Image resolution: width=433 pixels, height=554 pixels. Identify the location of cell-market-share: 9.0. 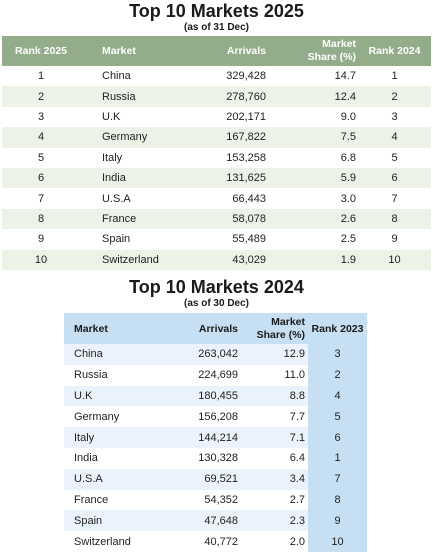
(348, 116).